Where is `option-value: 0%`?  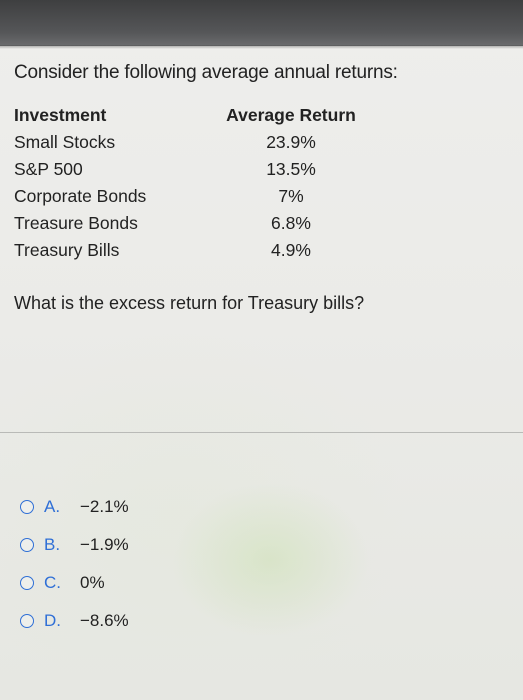
option-value: 0% is located at coordinates (92, 582).